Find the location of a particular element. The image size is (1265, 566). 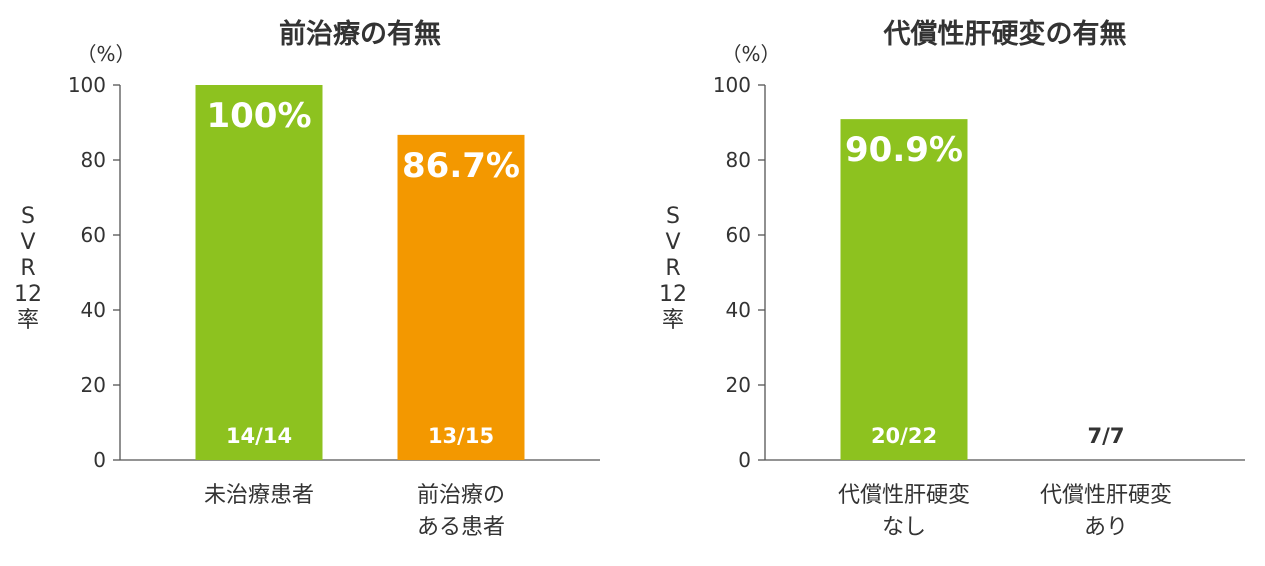

category-label: 未治療患者 is located at coordinates (259, 495).